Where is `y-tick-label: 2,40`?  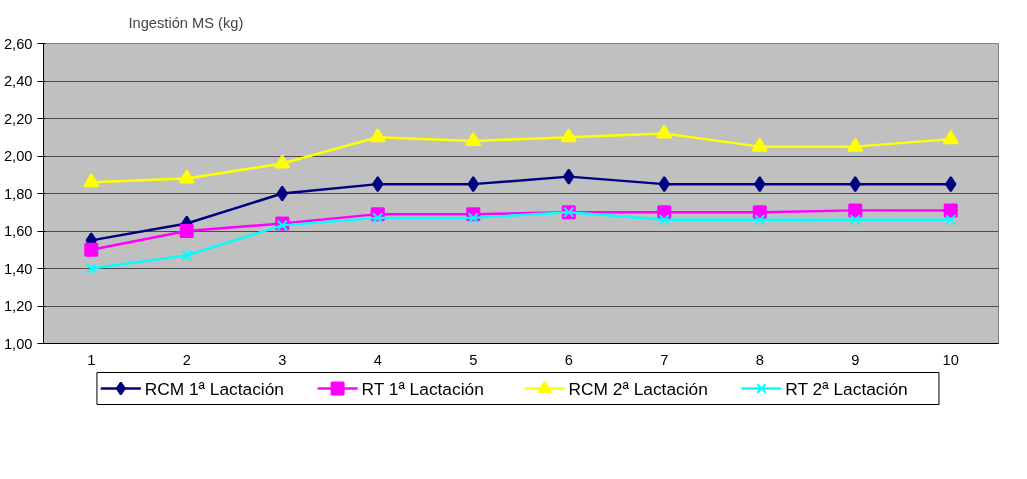
y-tick-label: 2,40 is located at coordinates (18, 81).